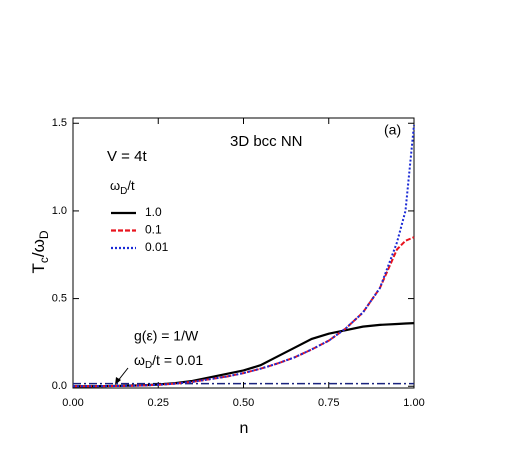 This screenshot has width=512, height=457. Describe the element at coordinates (168, 361) in the screenshot. I see `annotation: ωD/t = 0.01` at that location.